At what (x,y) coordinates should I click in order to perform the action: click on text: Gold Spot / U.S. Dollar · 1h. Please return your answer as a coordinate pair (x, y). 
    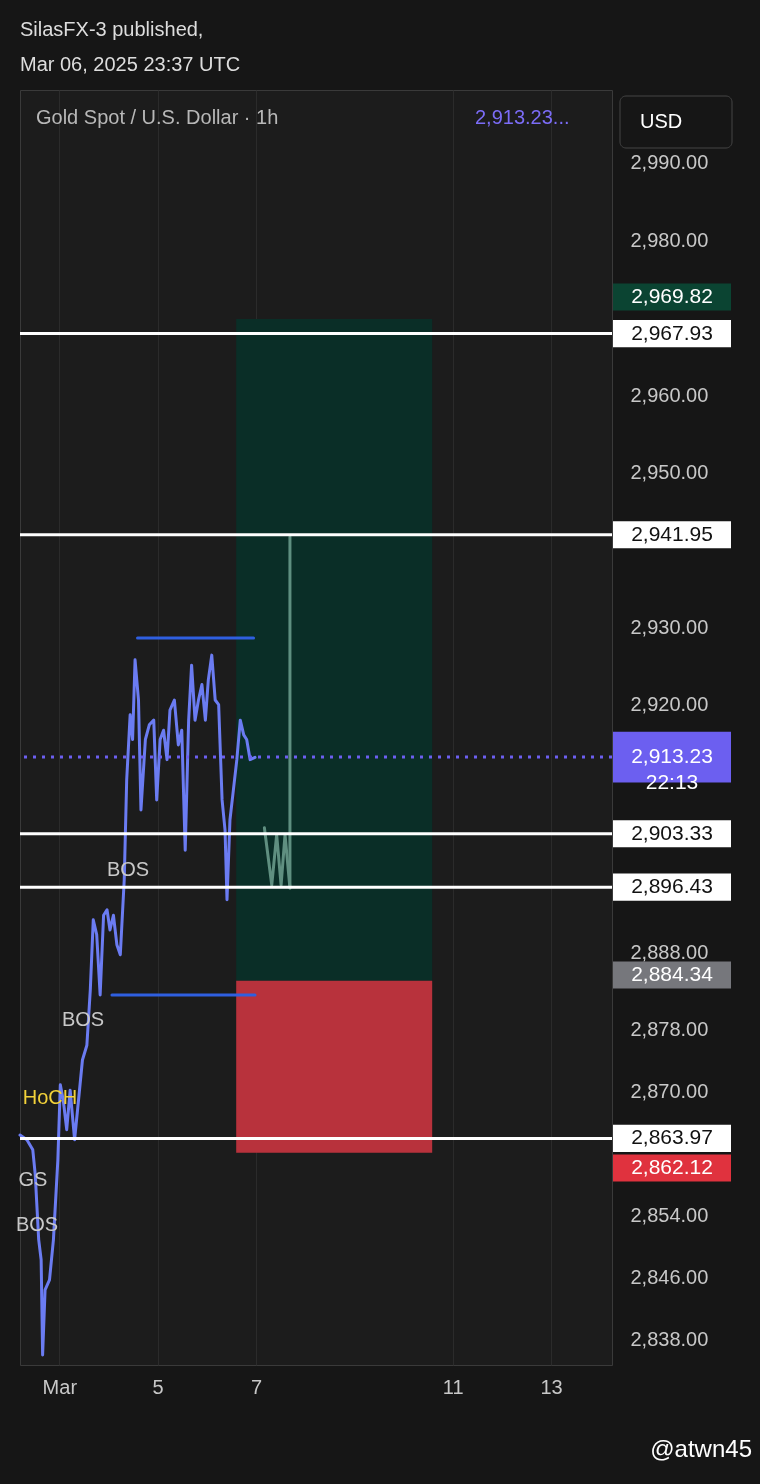
    Looking at the image, I should click on (157, 117).